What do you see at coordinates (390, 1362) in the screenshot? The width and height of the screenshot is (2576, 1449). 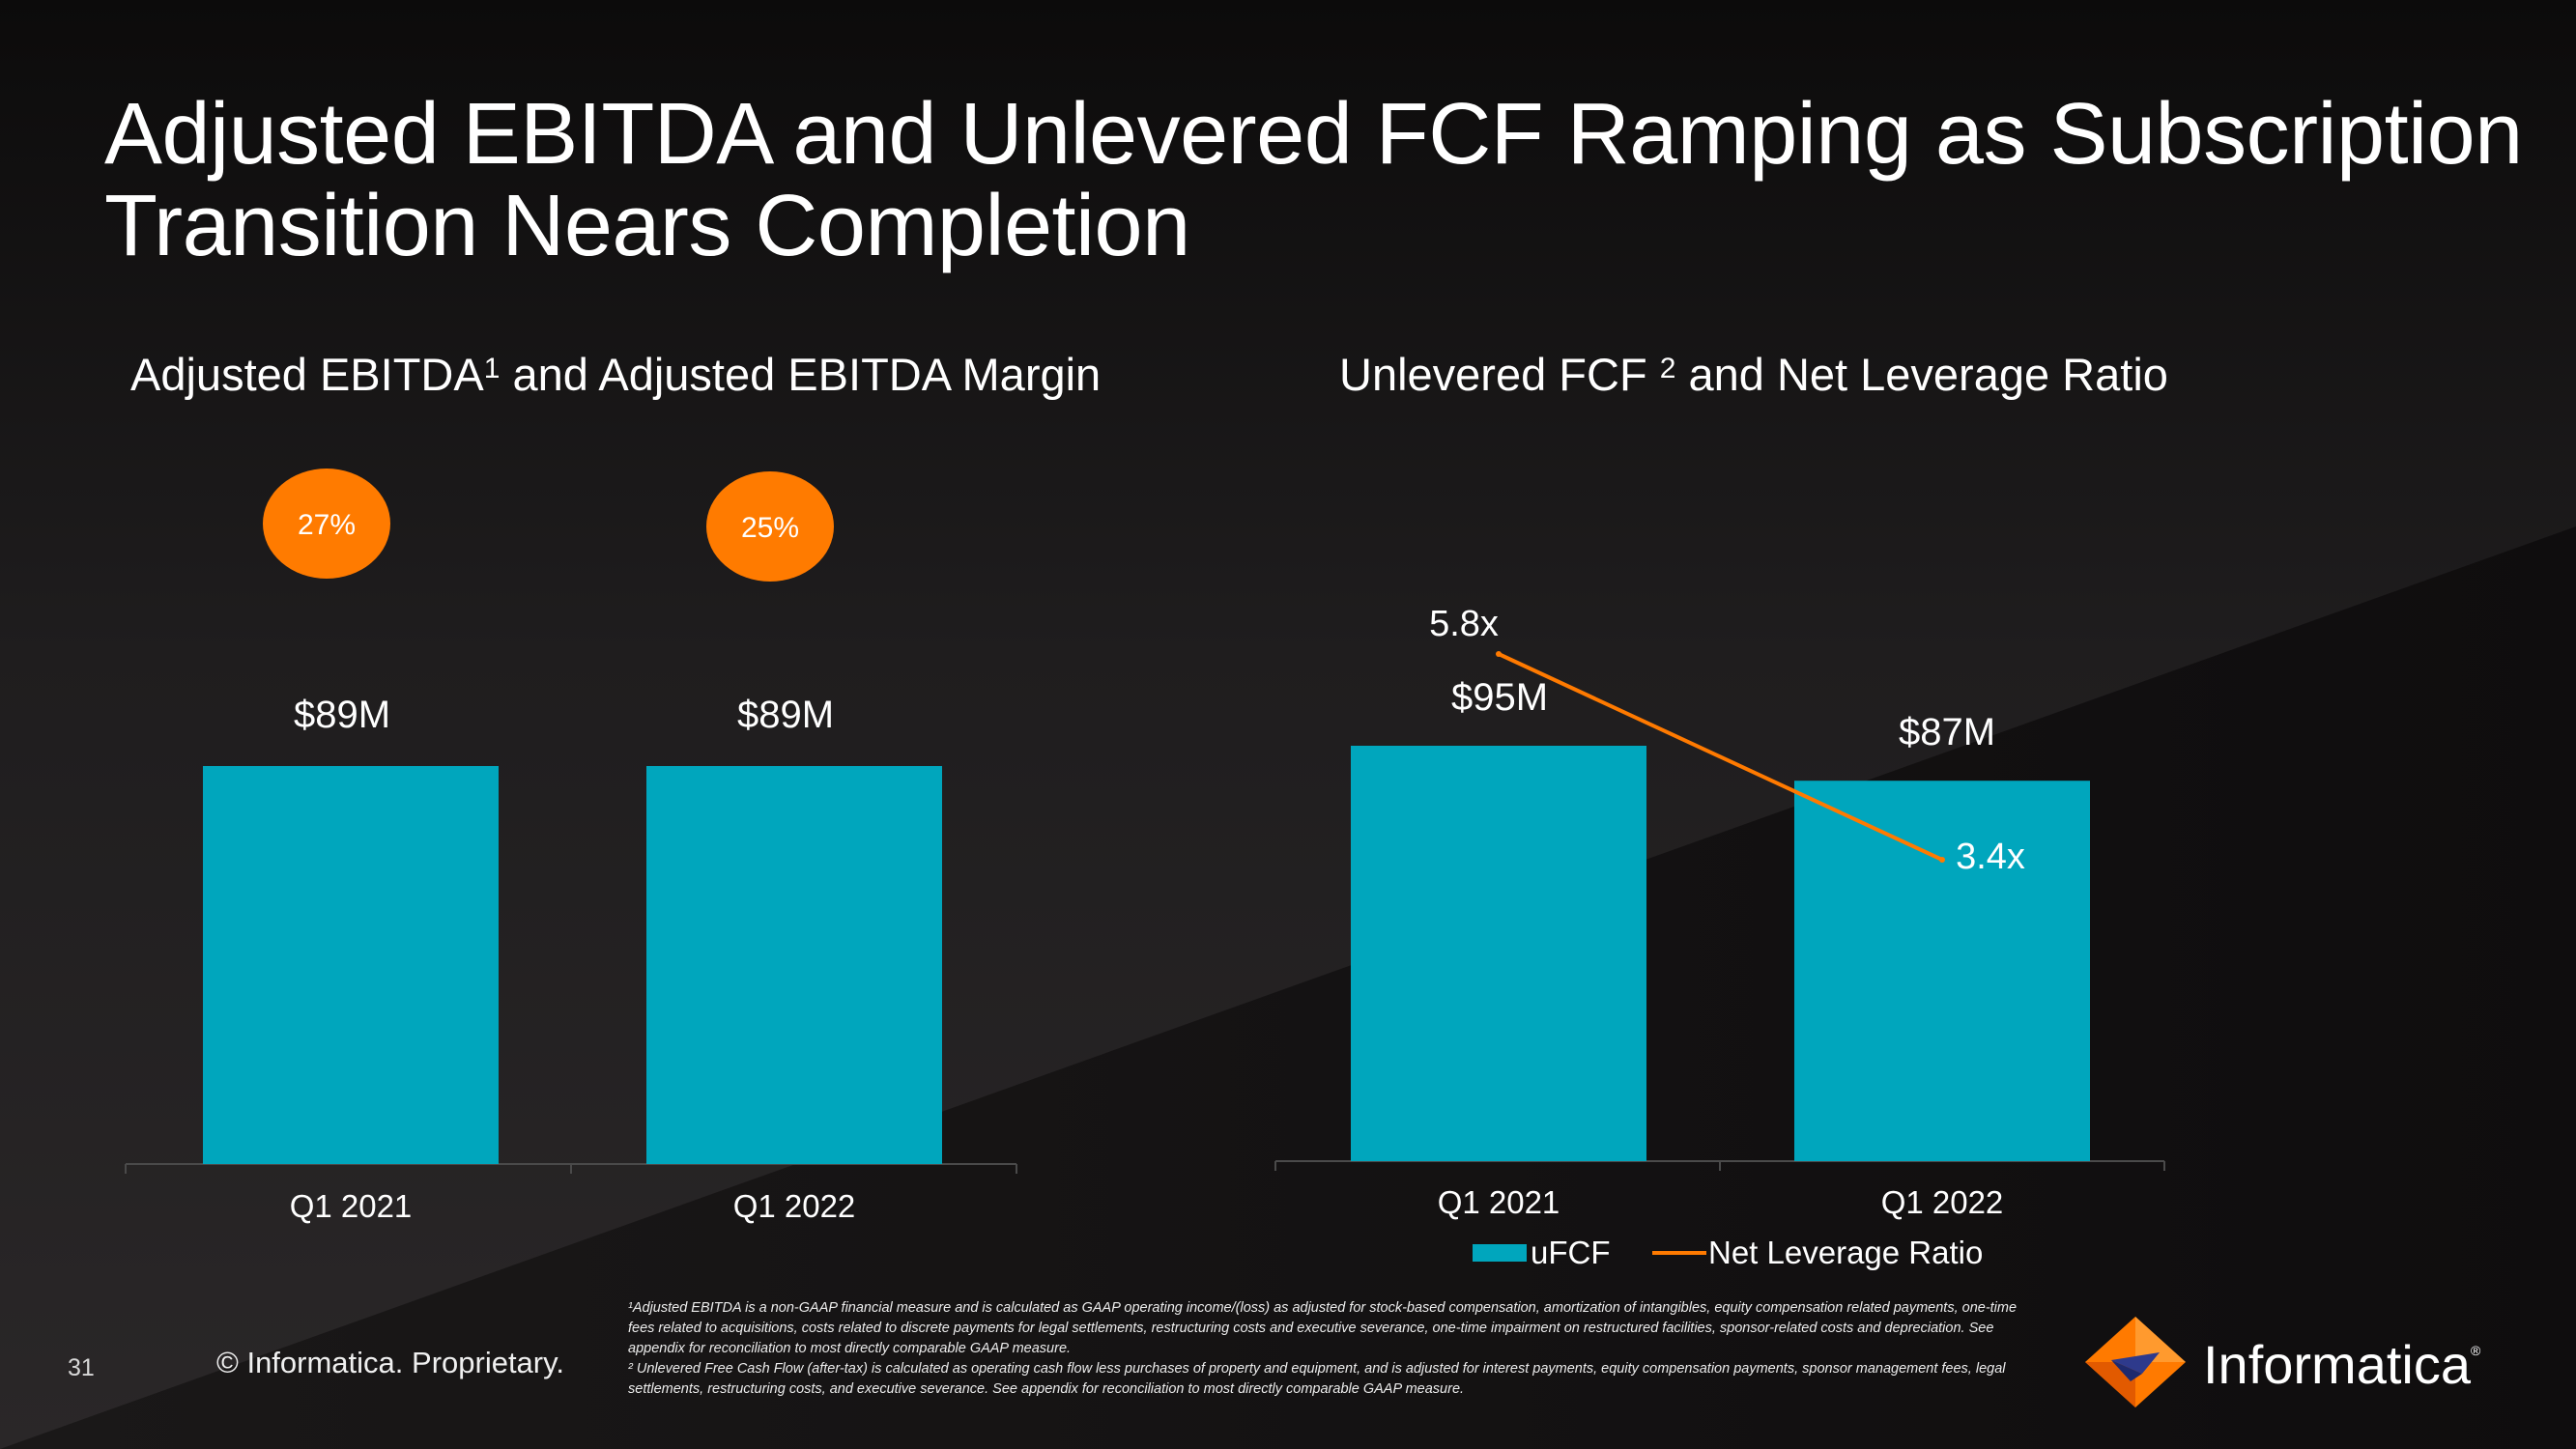 I see `copyright-text: © Informatica. Proprietary.` at bounding box center [390, 1362].